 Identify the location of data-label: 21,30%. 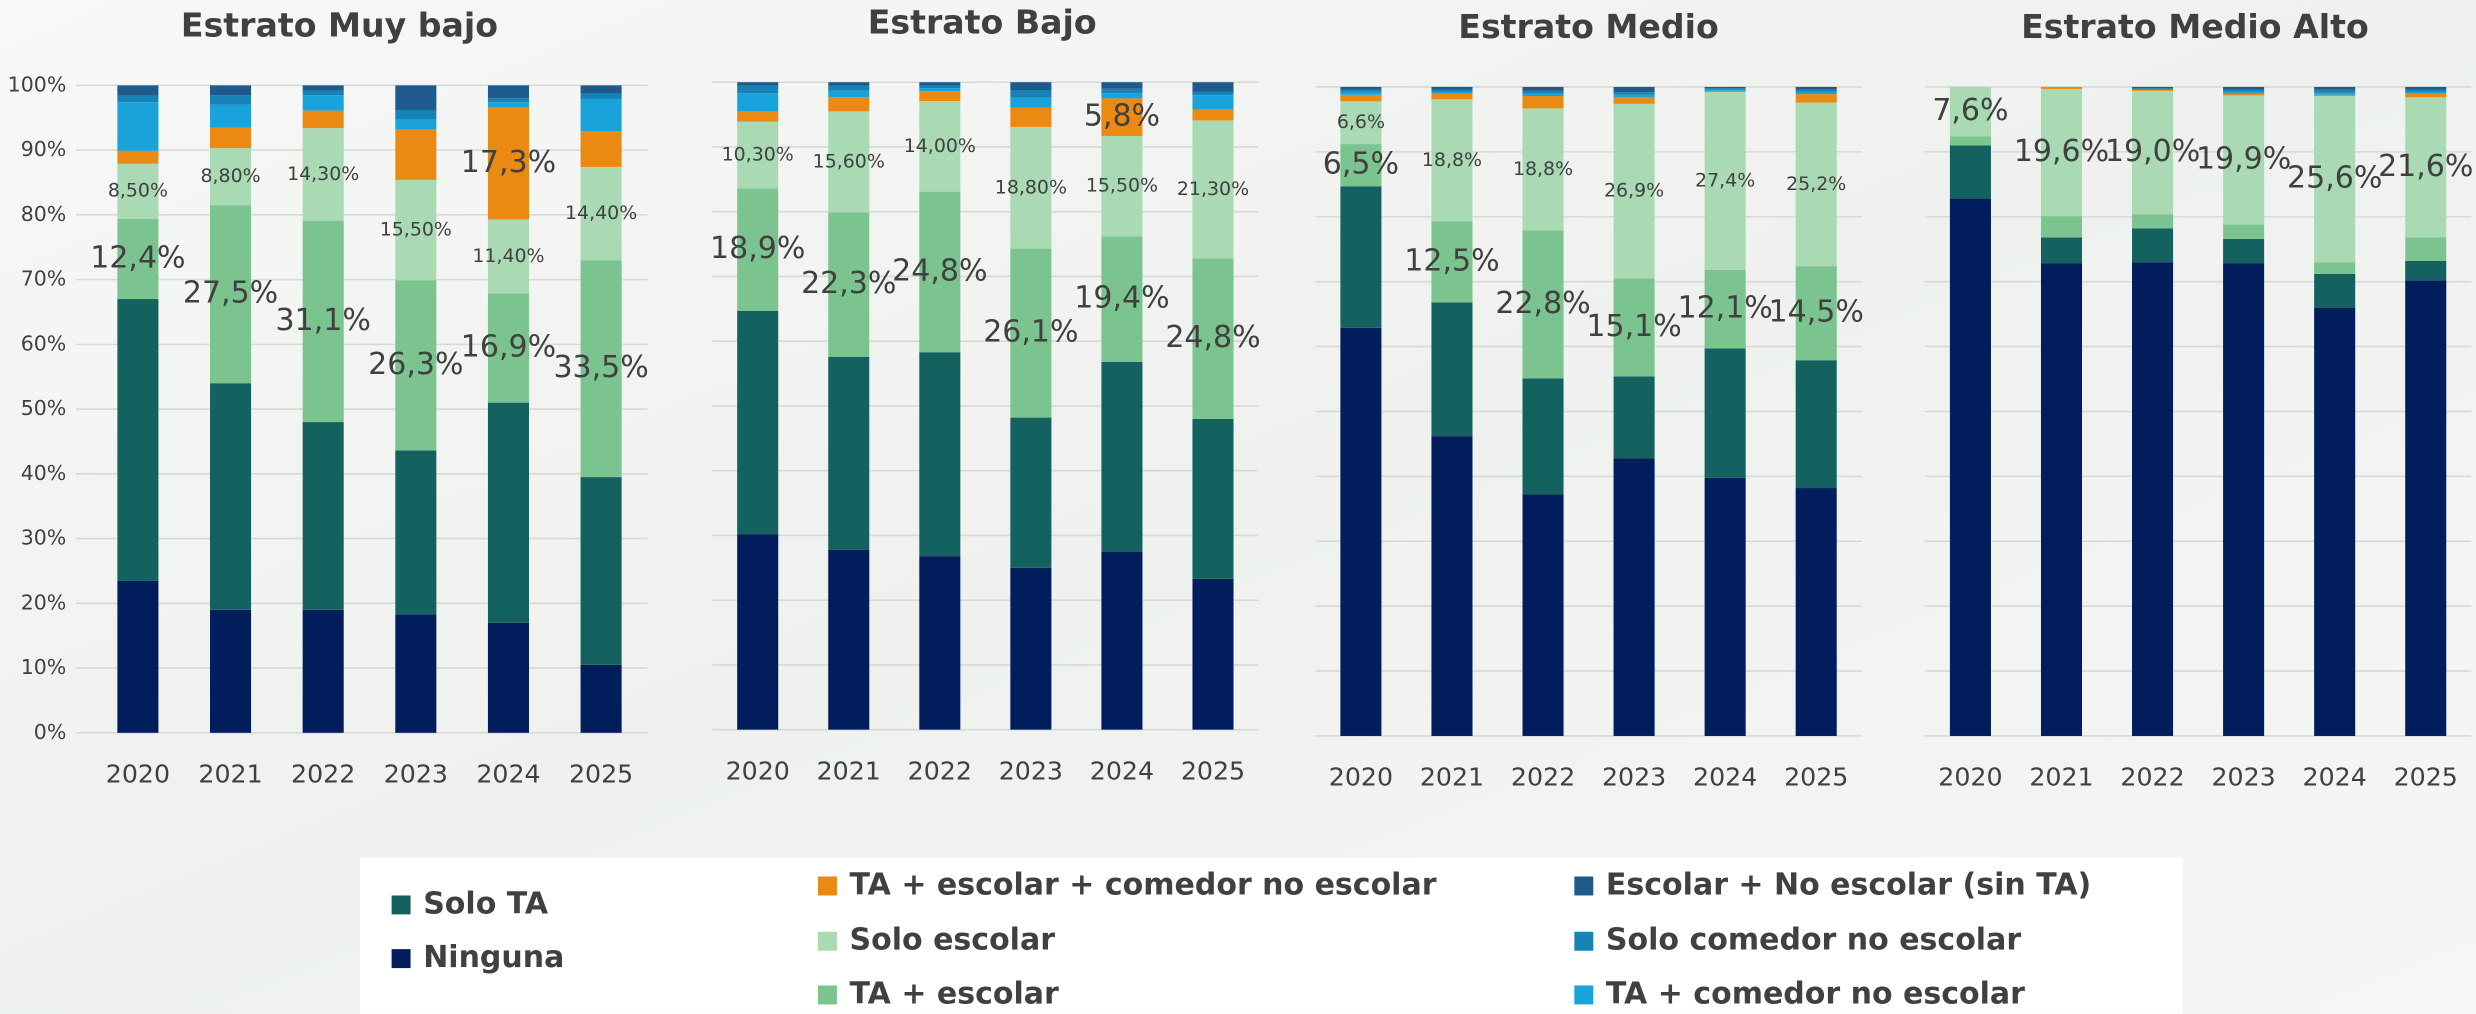
(1213, 189).